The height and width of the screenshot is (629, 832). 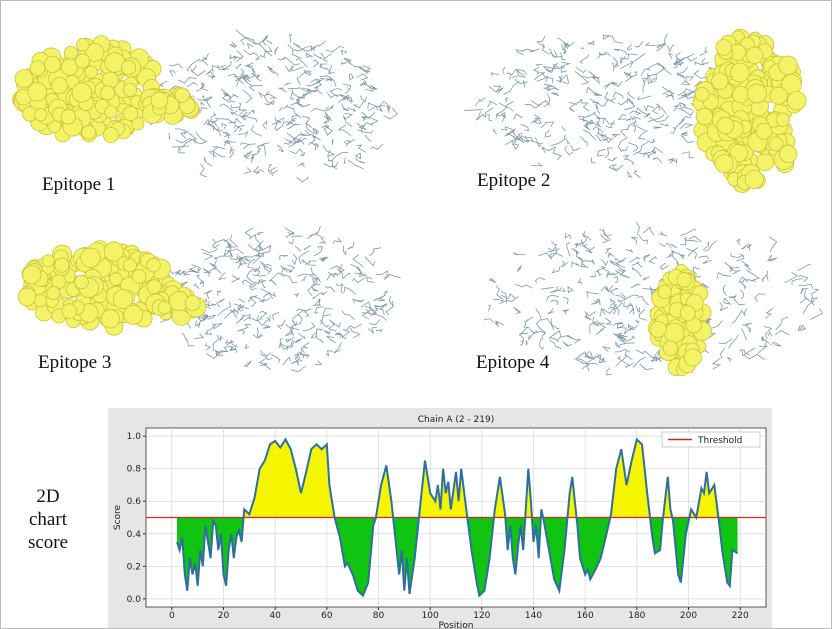 What do you see at coordinates (74, 362) in the screenshot?
I see `epitope-label: Epitope 3` at bounding box center [74, 362].